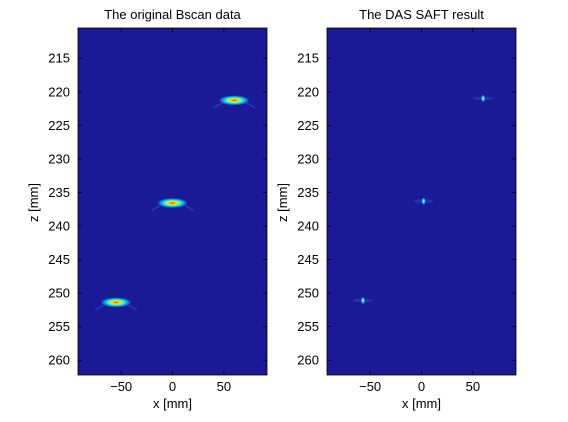  Describe the element at coordinates (172, 14) in the screenshot. I see `chart-title: The original Bscan data` at that location.